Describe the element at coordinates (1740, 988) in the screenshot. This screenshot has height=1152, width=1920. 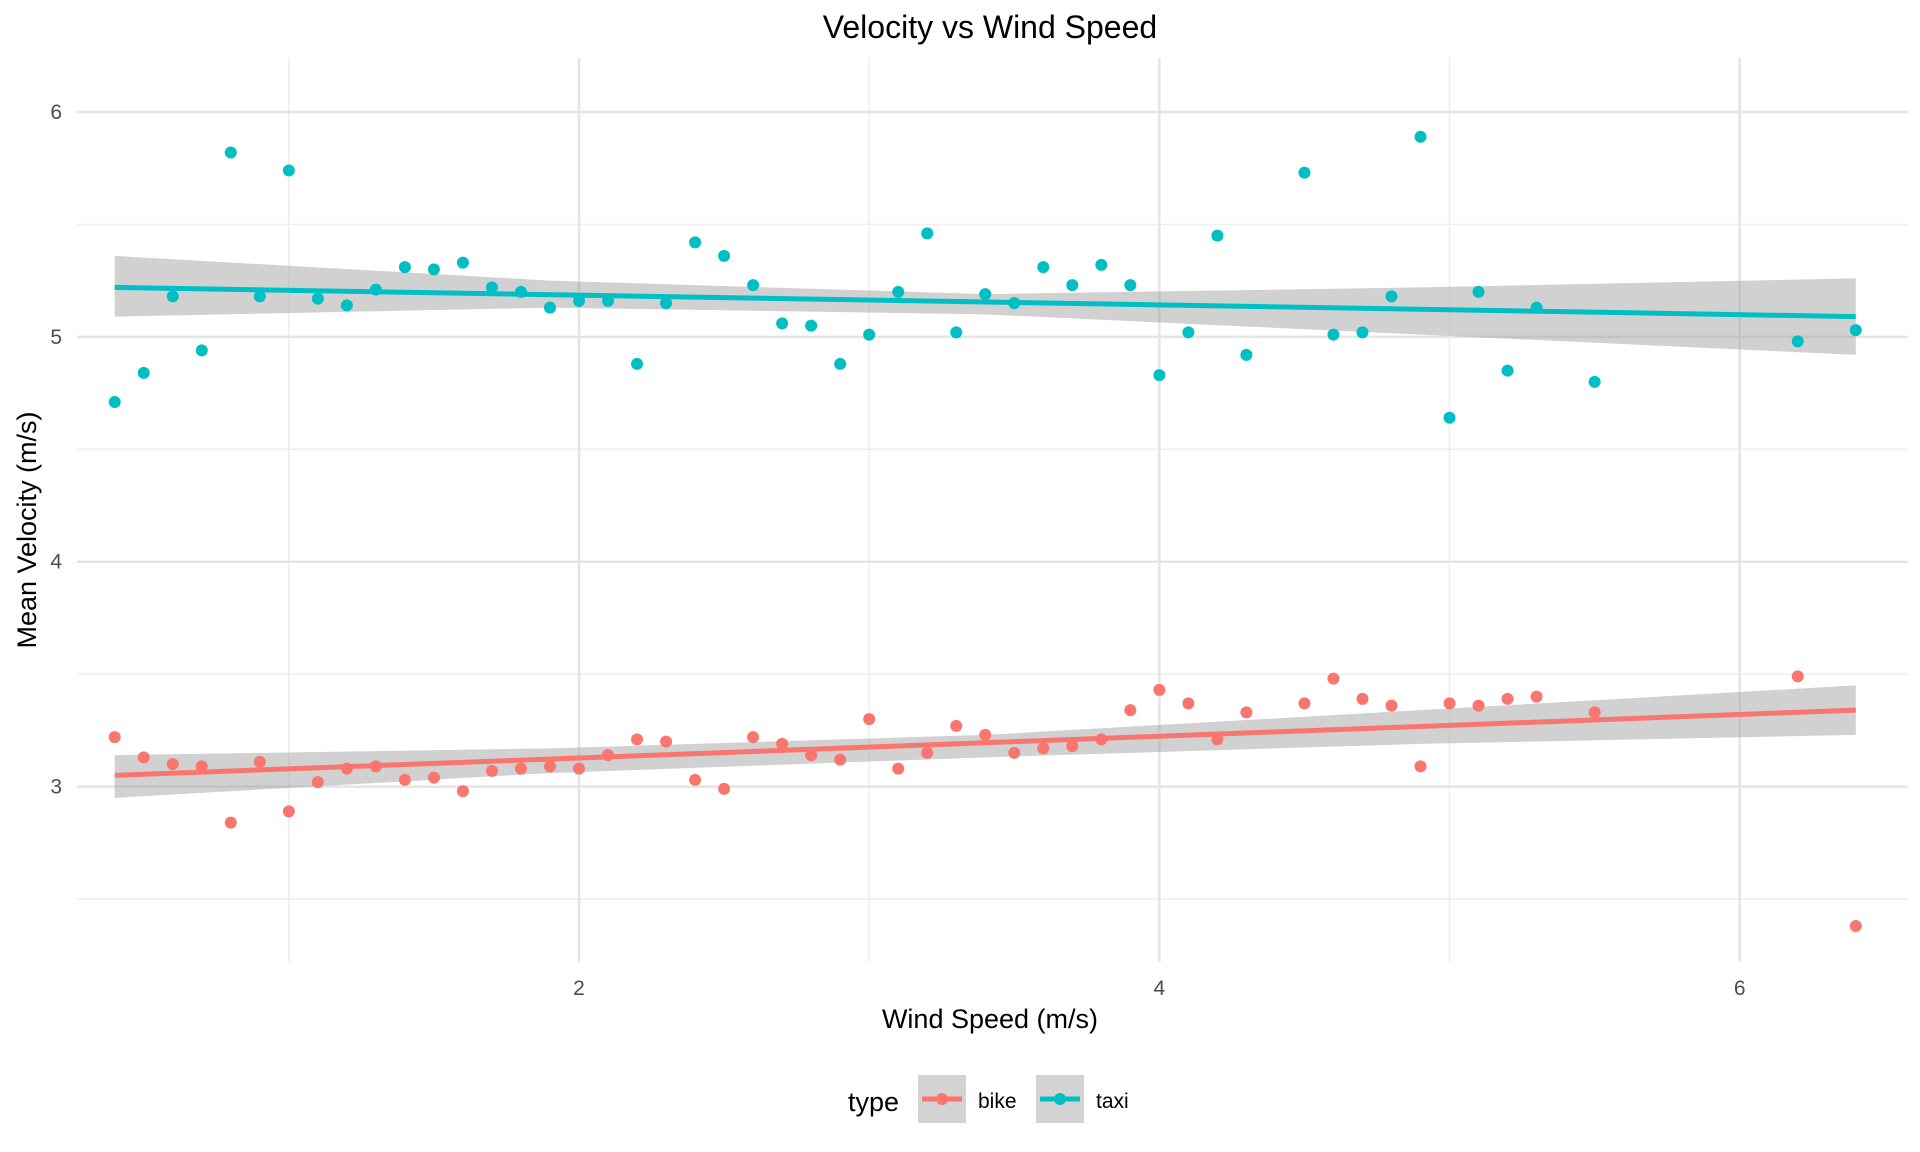
I see `x-tick-label: 6` at that location.